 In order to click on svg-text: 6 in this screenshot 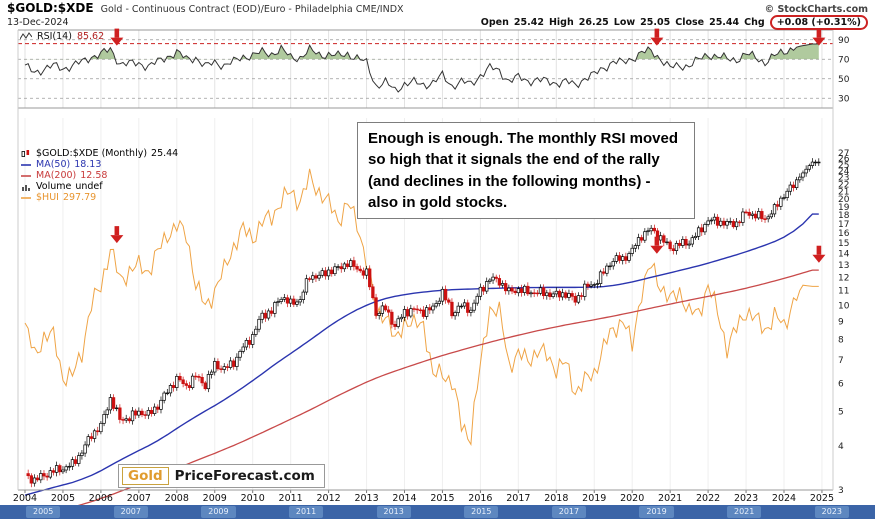, I will do `click(841, 385)`.